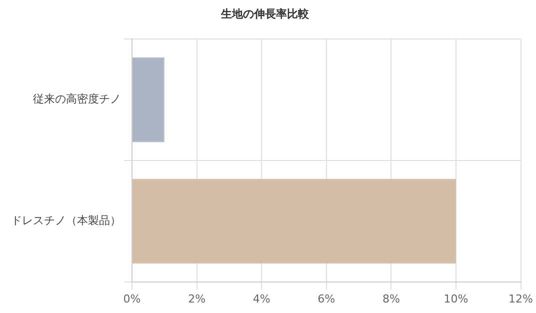 Image resolution: width=536 pixels, height=313 pixels. What do you see at coordinates (456, 299) in the screenshot?
I see `x-tick-label: 10%` at bounding box center [456, 299].